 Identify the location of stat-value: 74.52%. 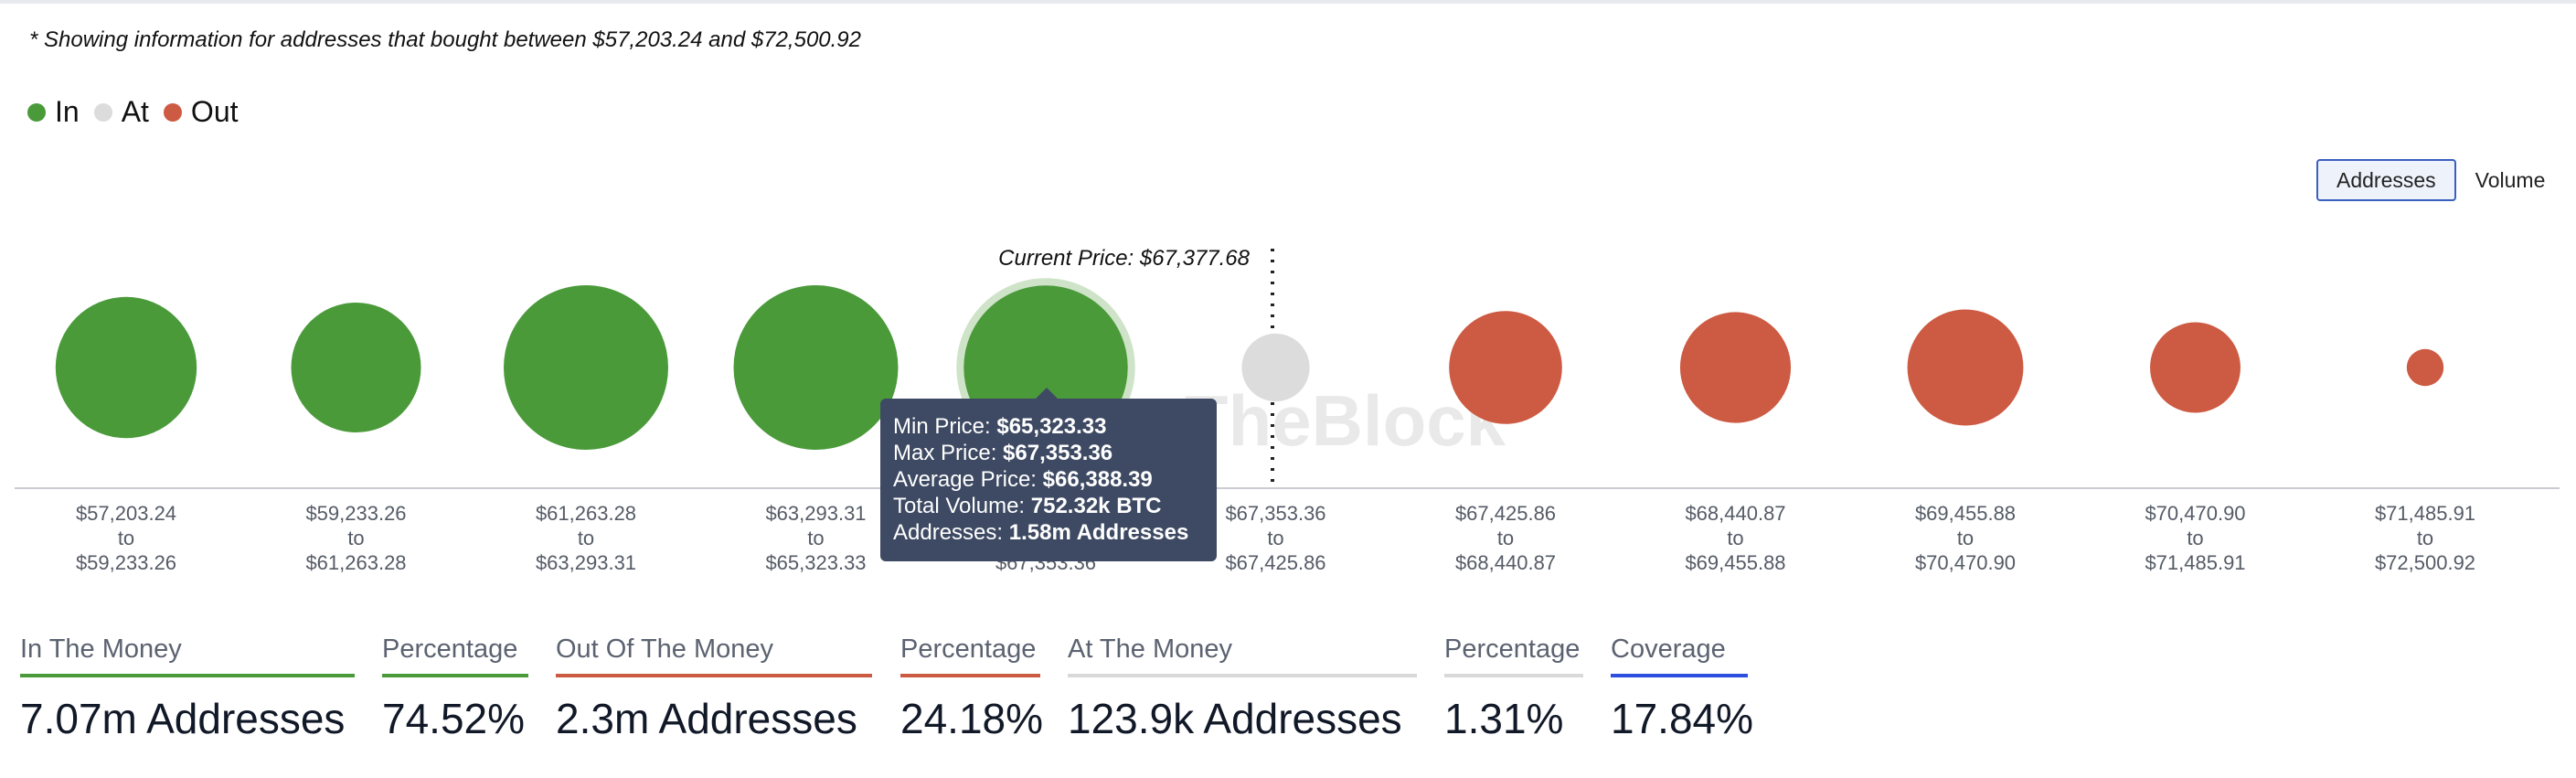
(454, 718).